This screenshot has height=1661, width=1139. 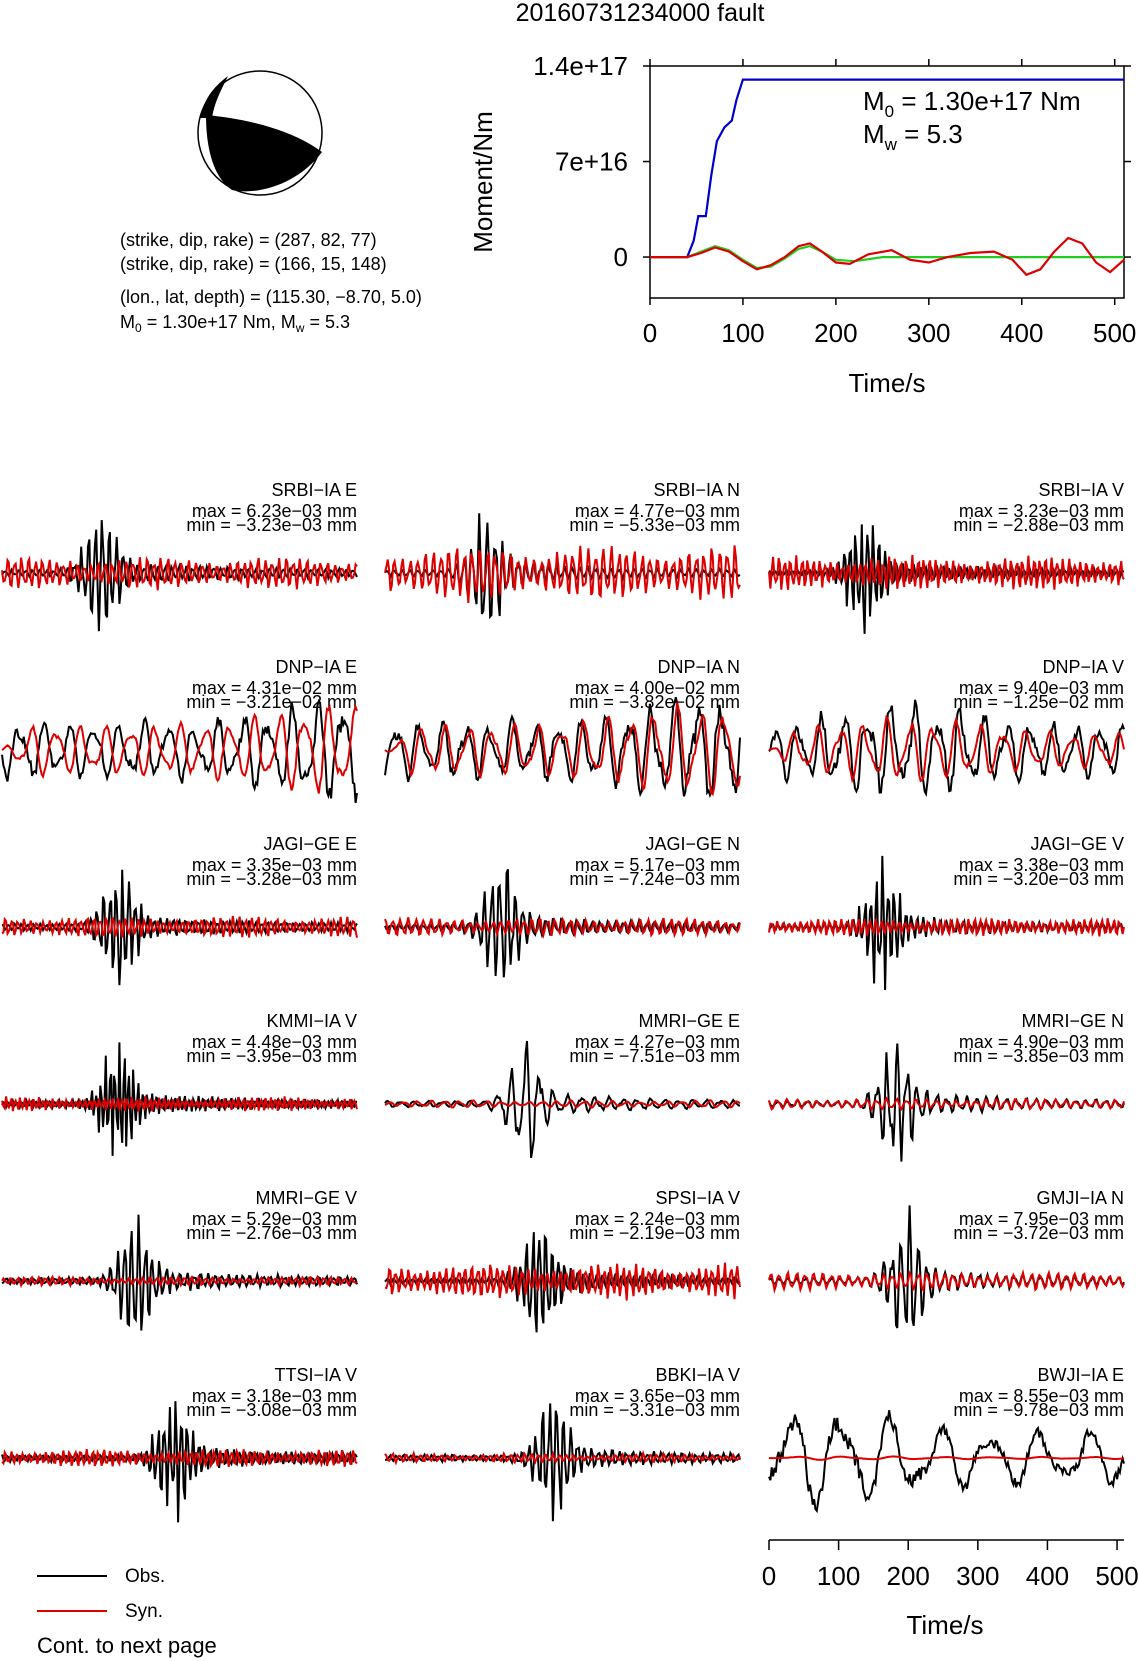 What do you see at coordinates (657, 865) in the screenshot?
I see `station-max-label: max = 5.17e−03 mm` at bounding box center [657, 865].